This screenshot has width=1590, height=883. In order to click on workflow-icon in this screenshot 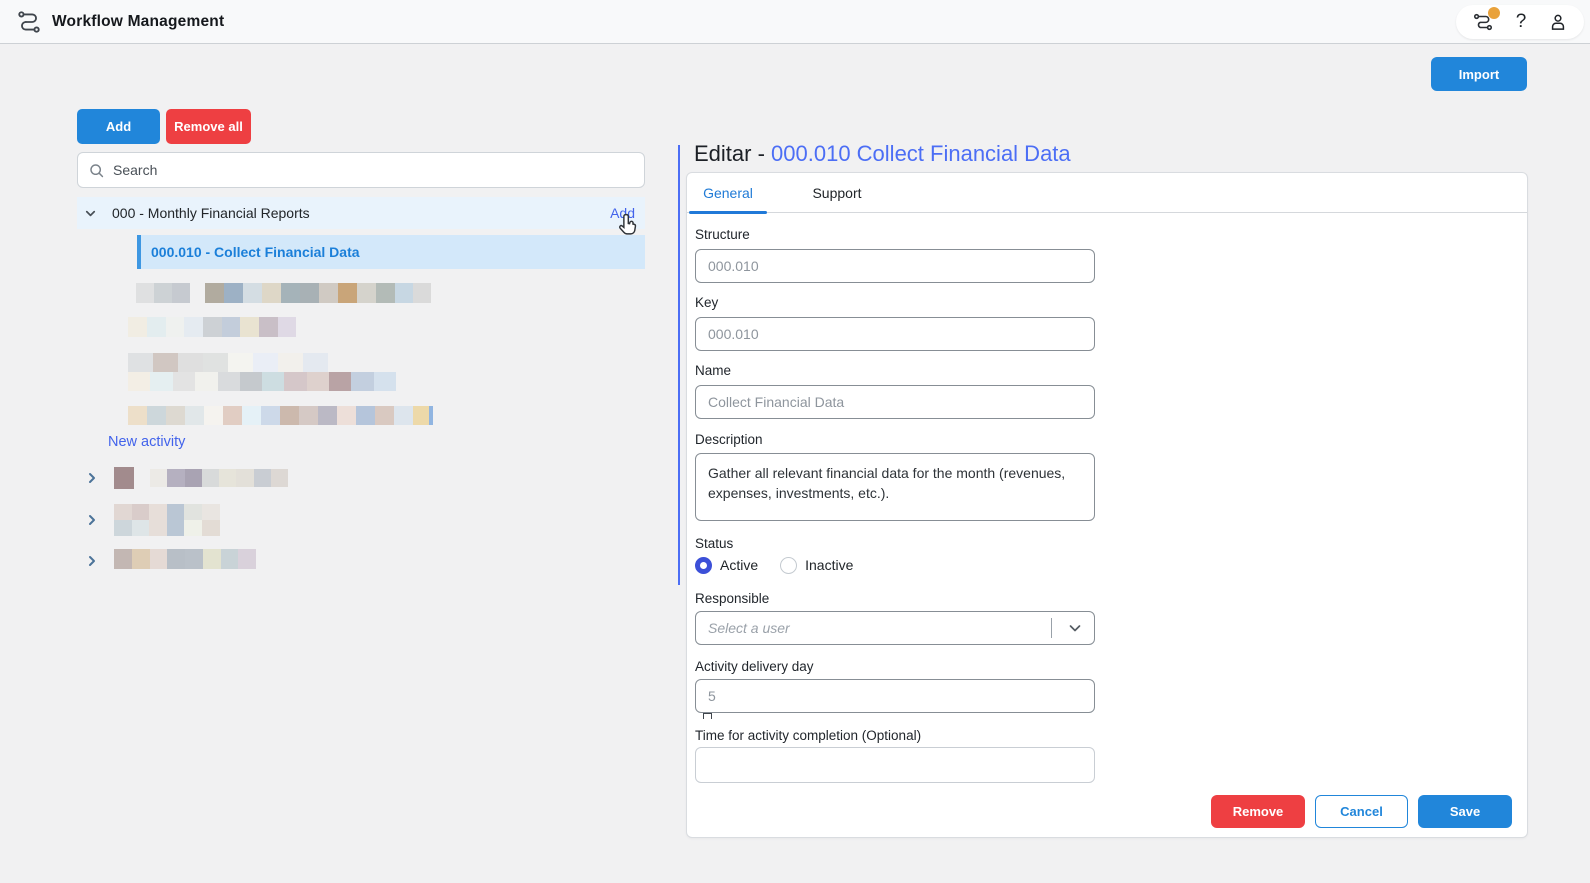, I will do `click(29, 22)`.